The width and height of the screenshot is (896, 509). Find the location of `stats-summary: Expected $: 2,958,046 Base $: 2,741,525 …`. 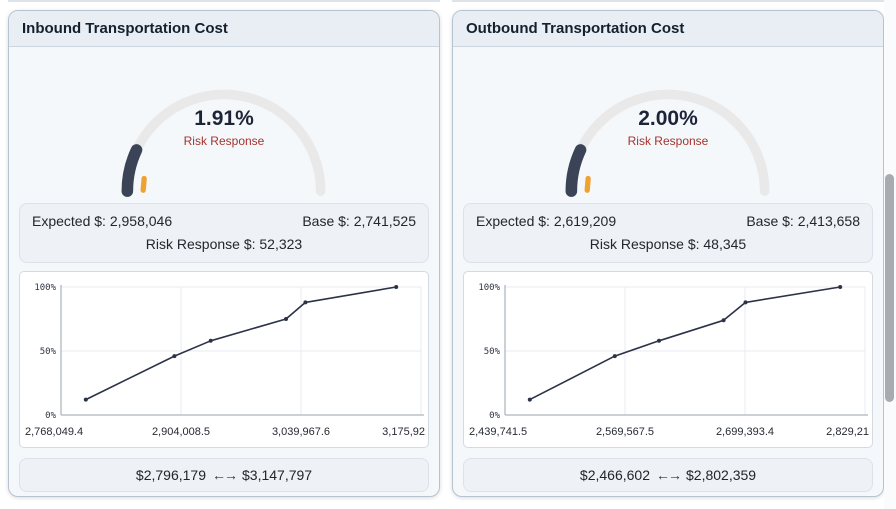

stats-summary: Expected $: 2,958,046 Base $: 2,741,525 … is located at coordinates (224, 233).